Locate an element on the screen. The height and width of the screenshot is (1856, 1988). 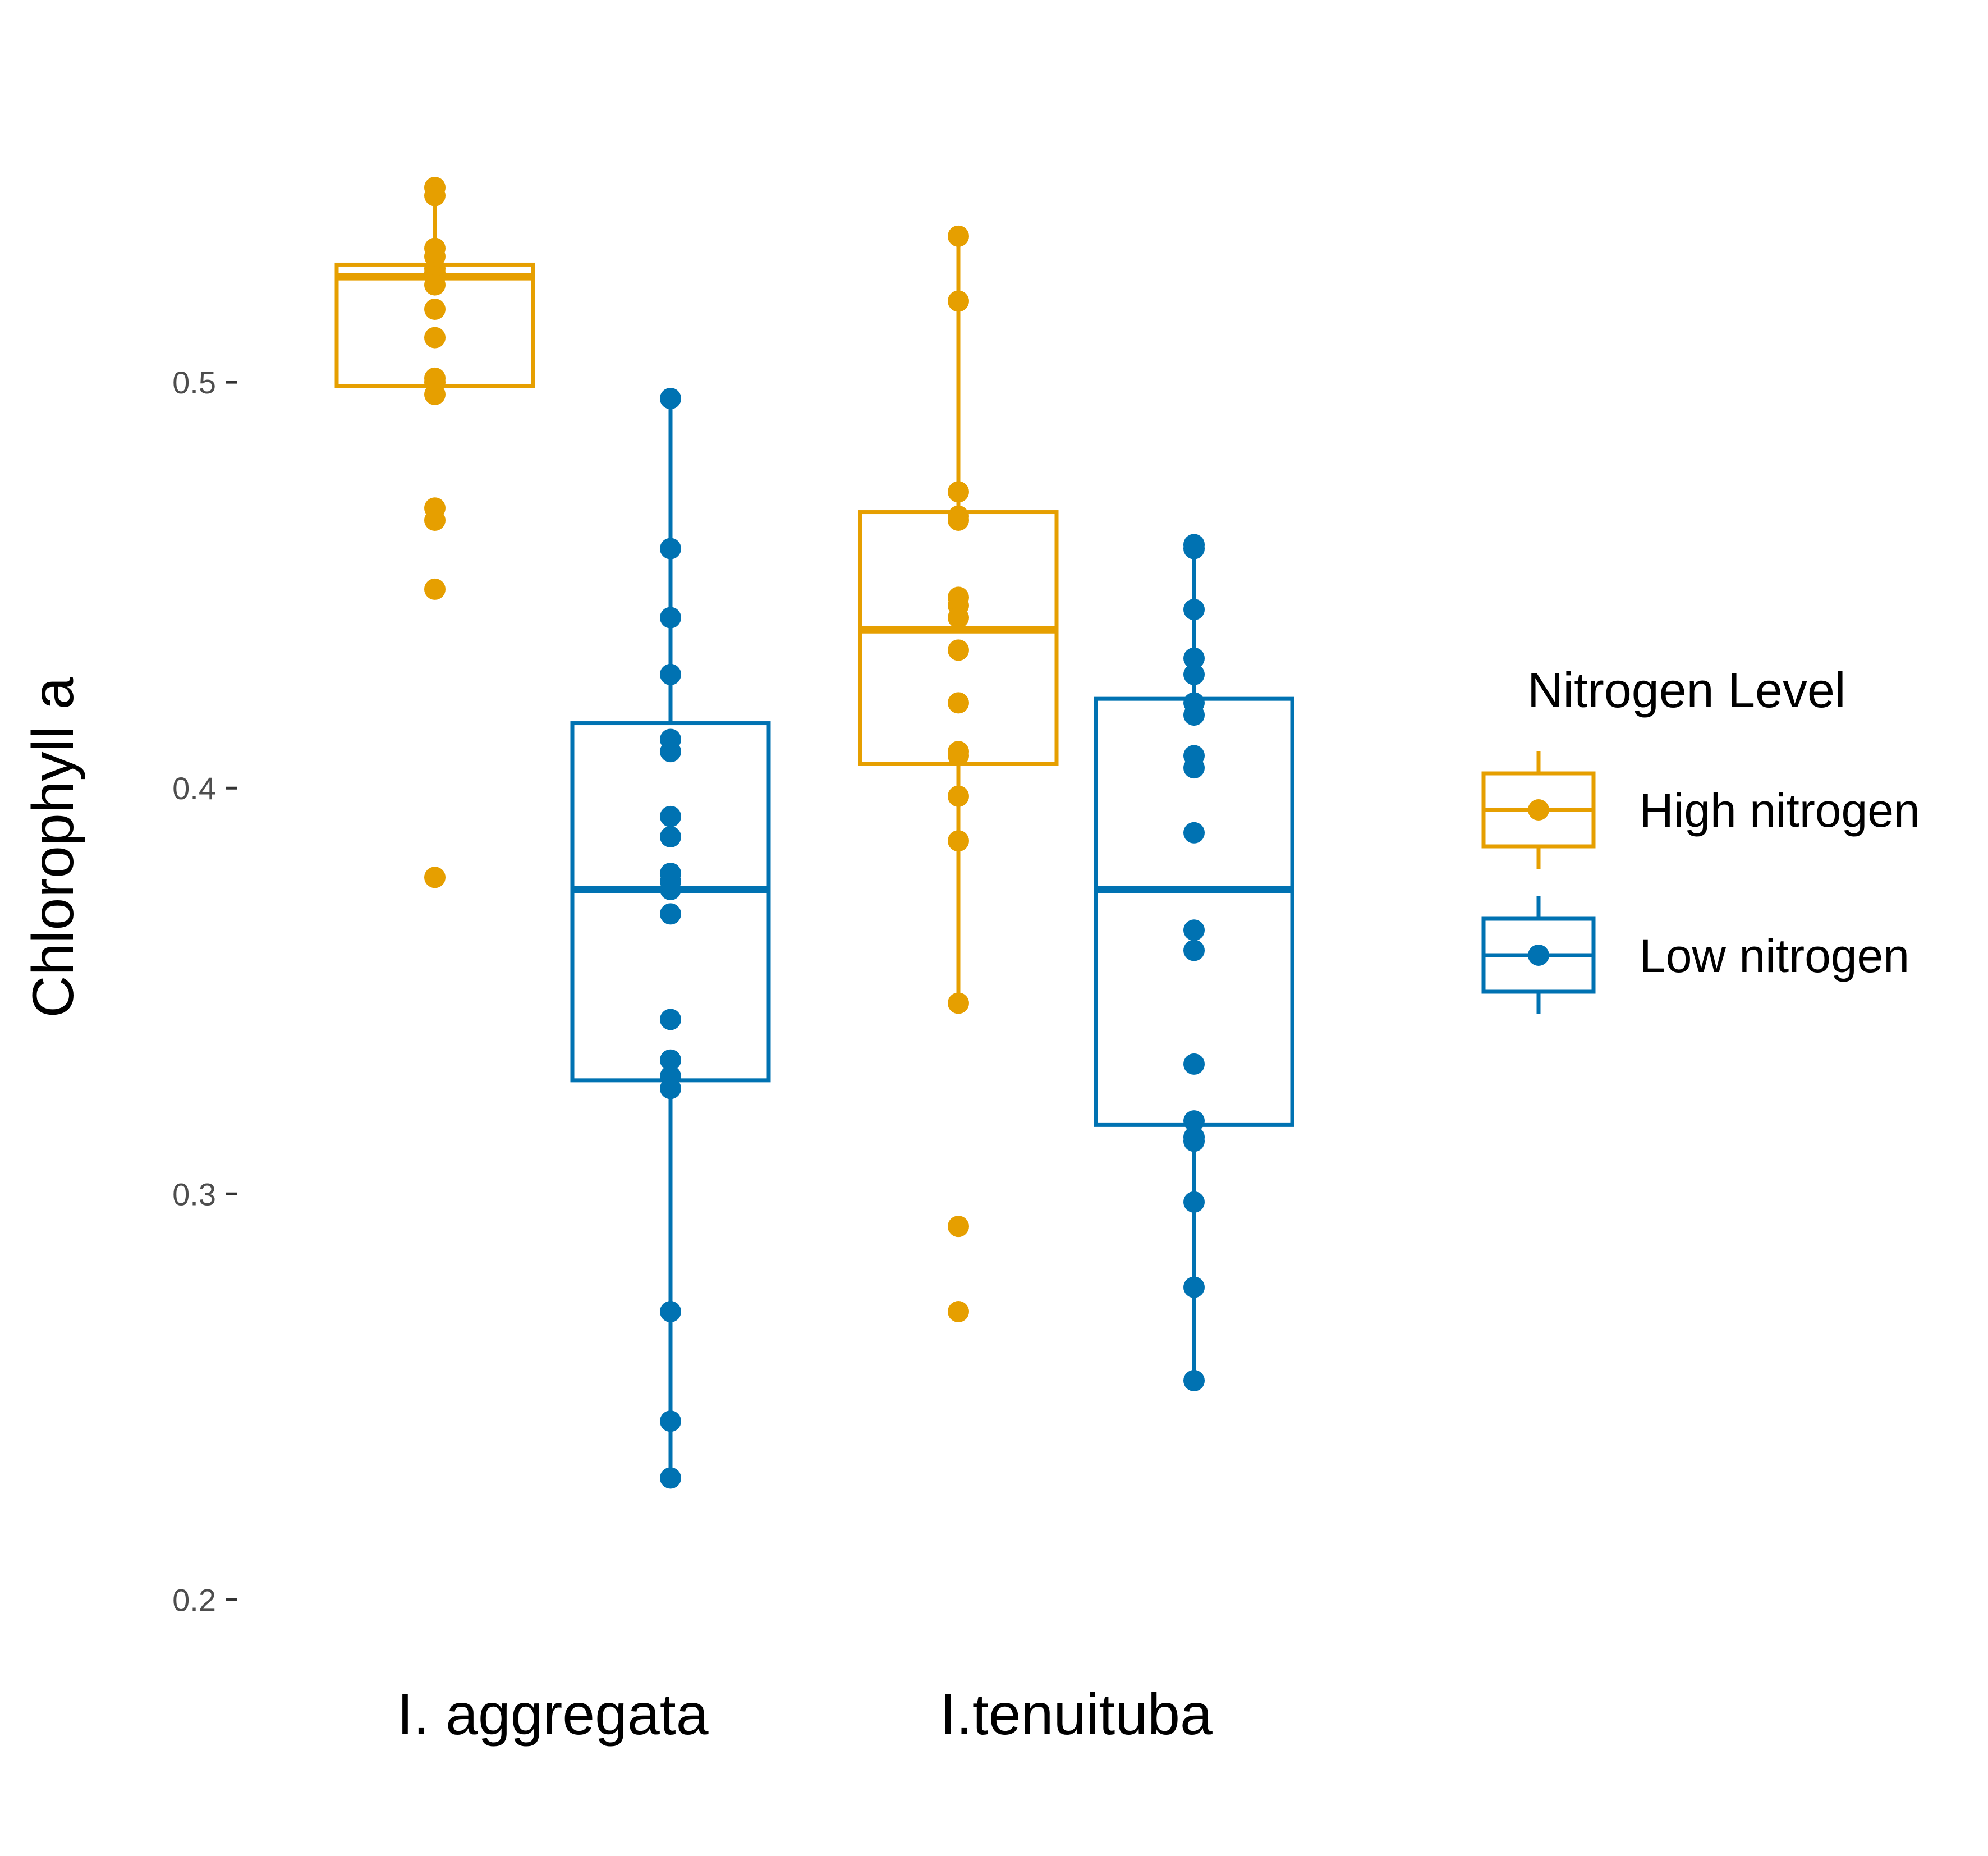
legend: Nitrogen Level High nitrogen Low nitrogen is located at coordinates (1700, 838).